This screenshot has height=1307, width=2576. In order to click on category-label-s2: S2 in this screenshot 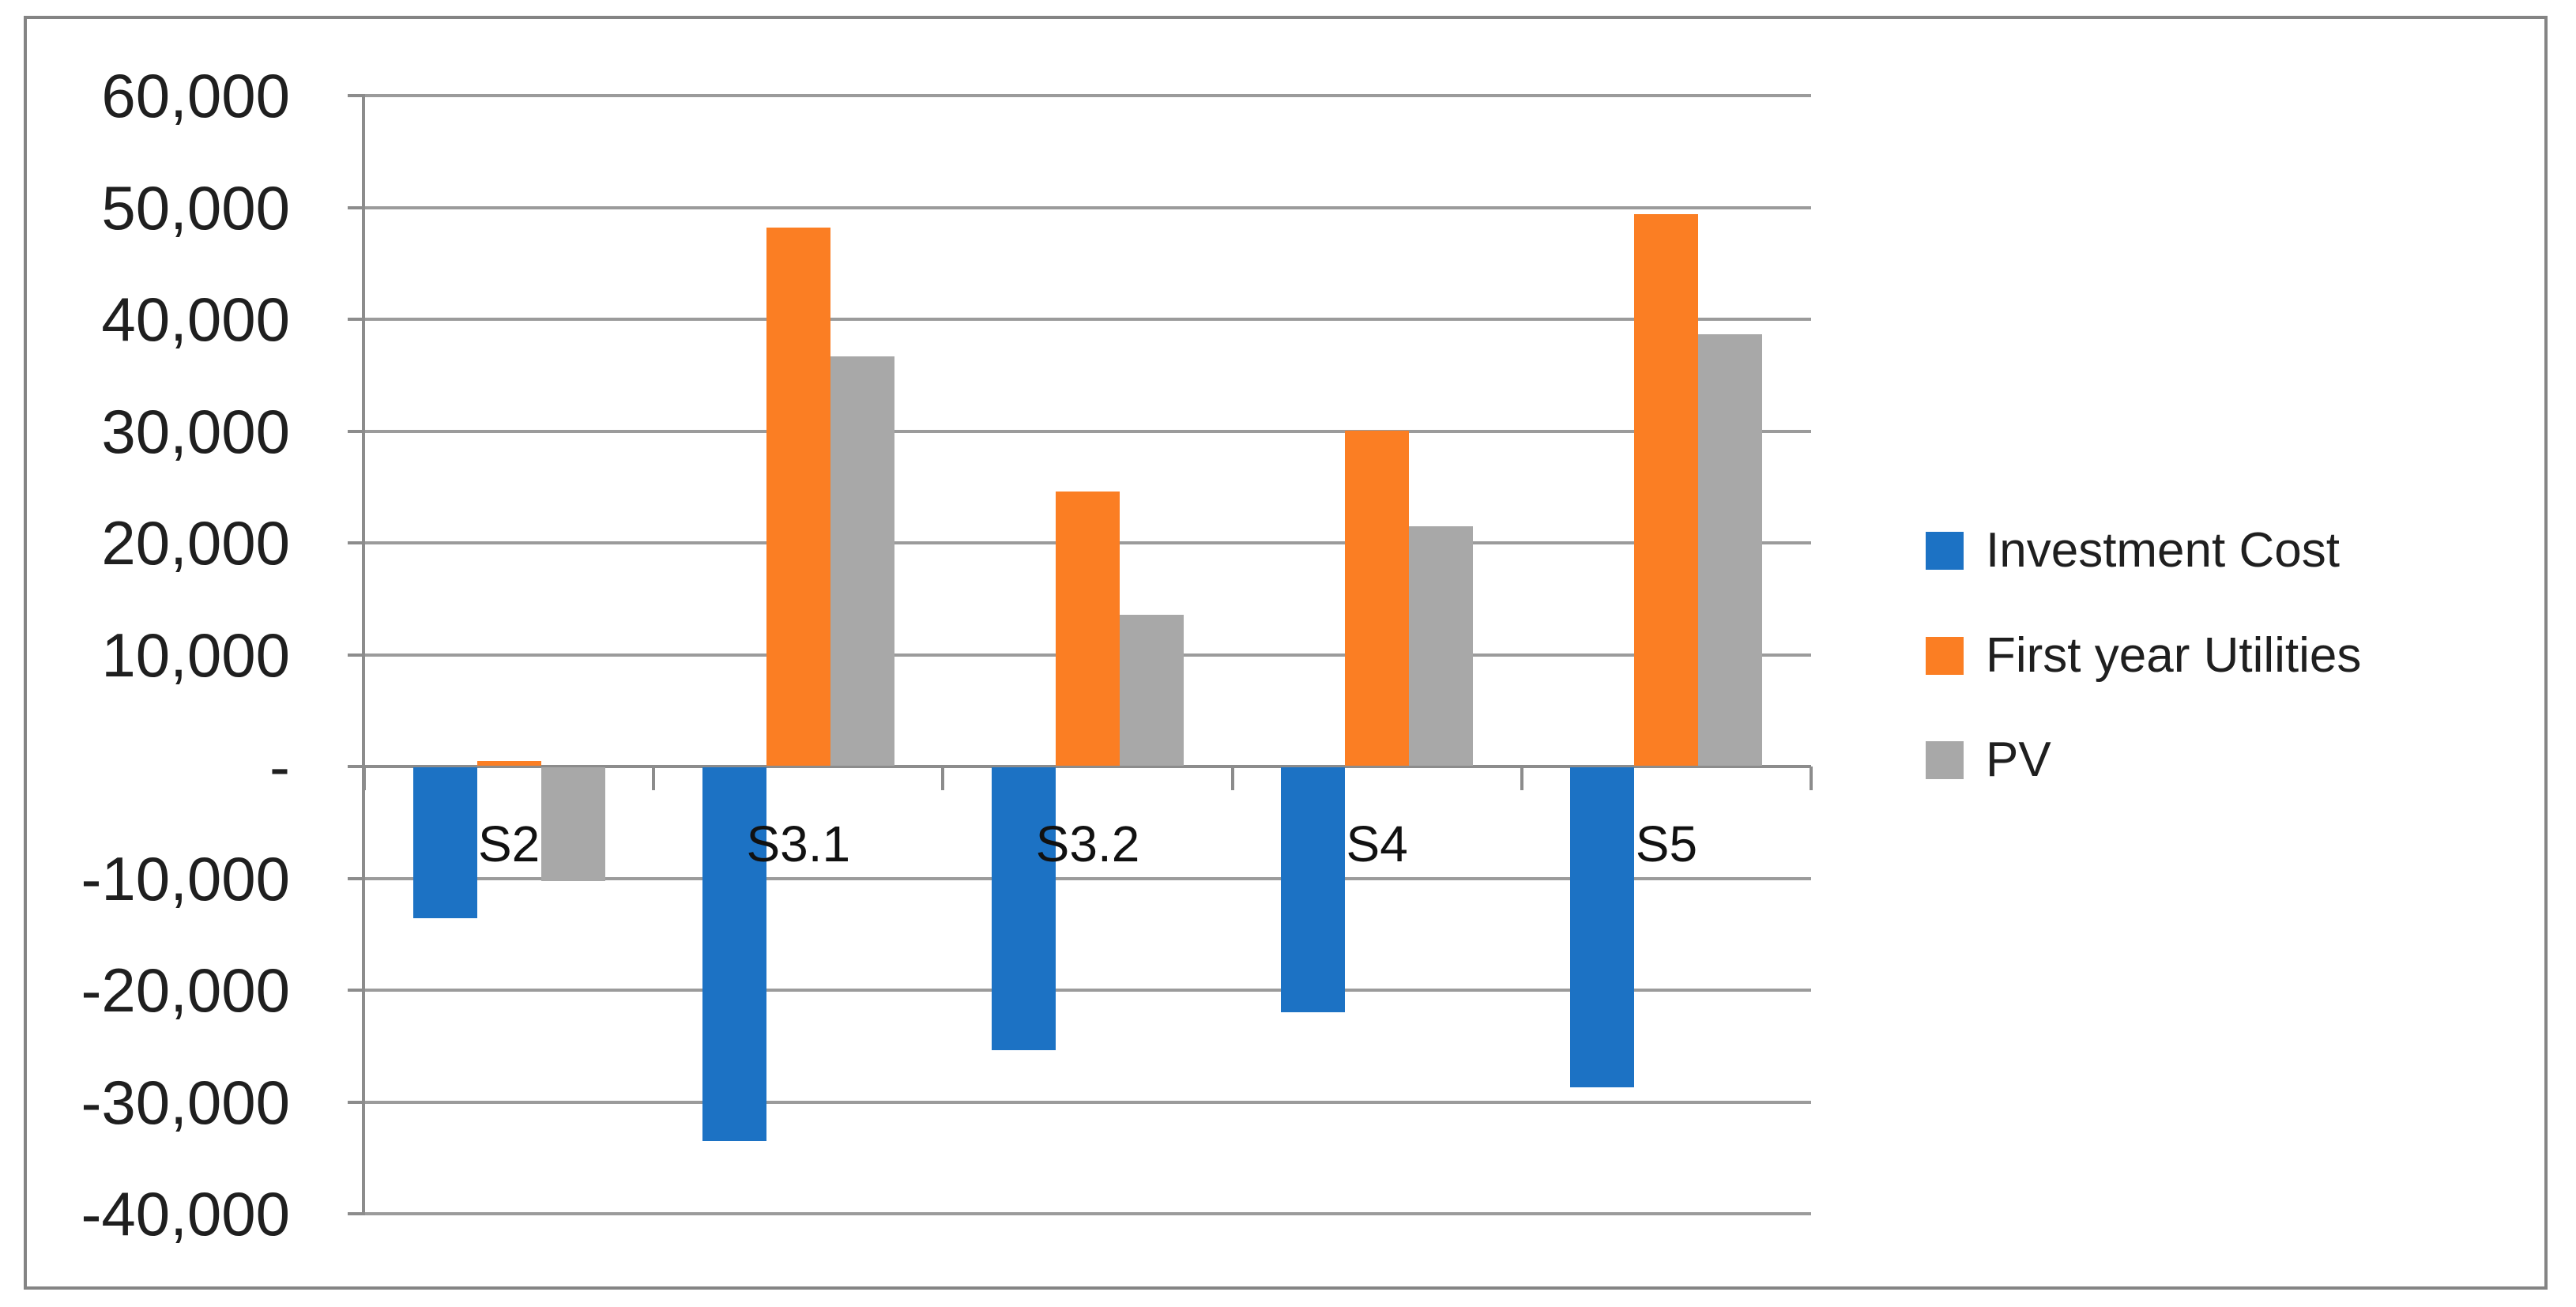, I will do `click(508, 843)`.